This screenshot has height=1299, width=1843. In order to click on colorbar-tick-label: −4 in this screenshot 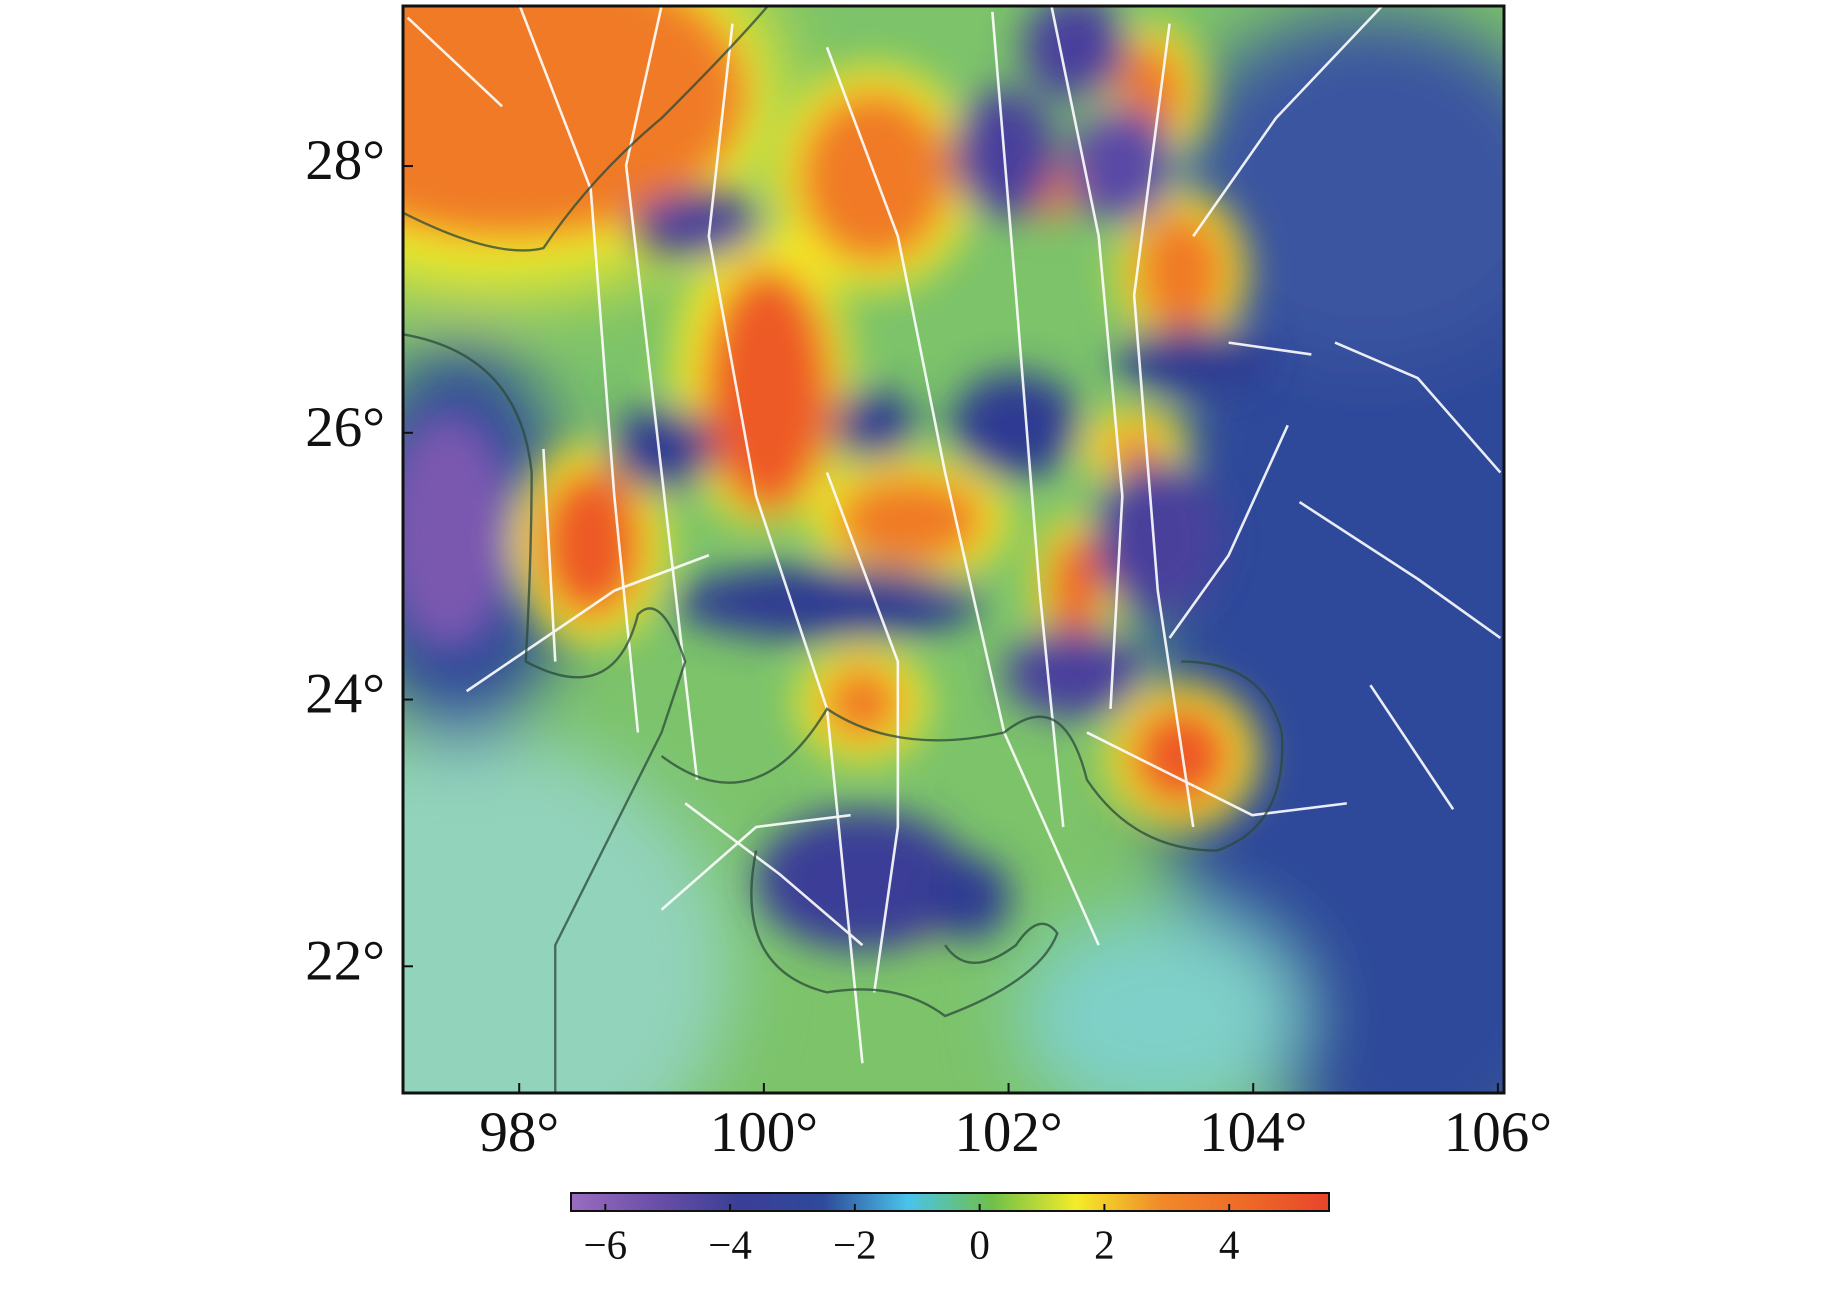, I will do `click(730, 1244)`.